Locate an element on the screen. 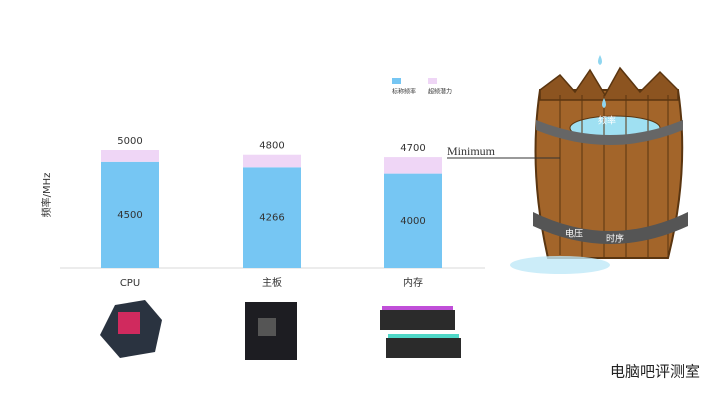 The width and height of the screenshot is (720, 405). value-label: 4000 is located at coordinates (412, 221).